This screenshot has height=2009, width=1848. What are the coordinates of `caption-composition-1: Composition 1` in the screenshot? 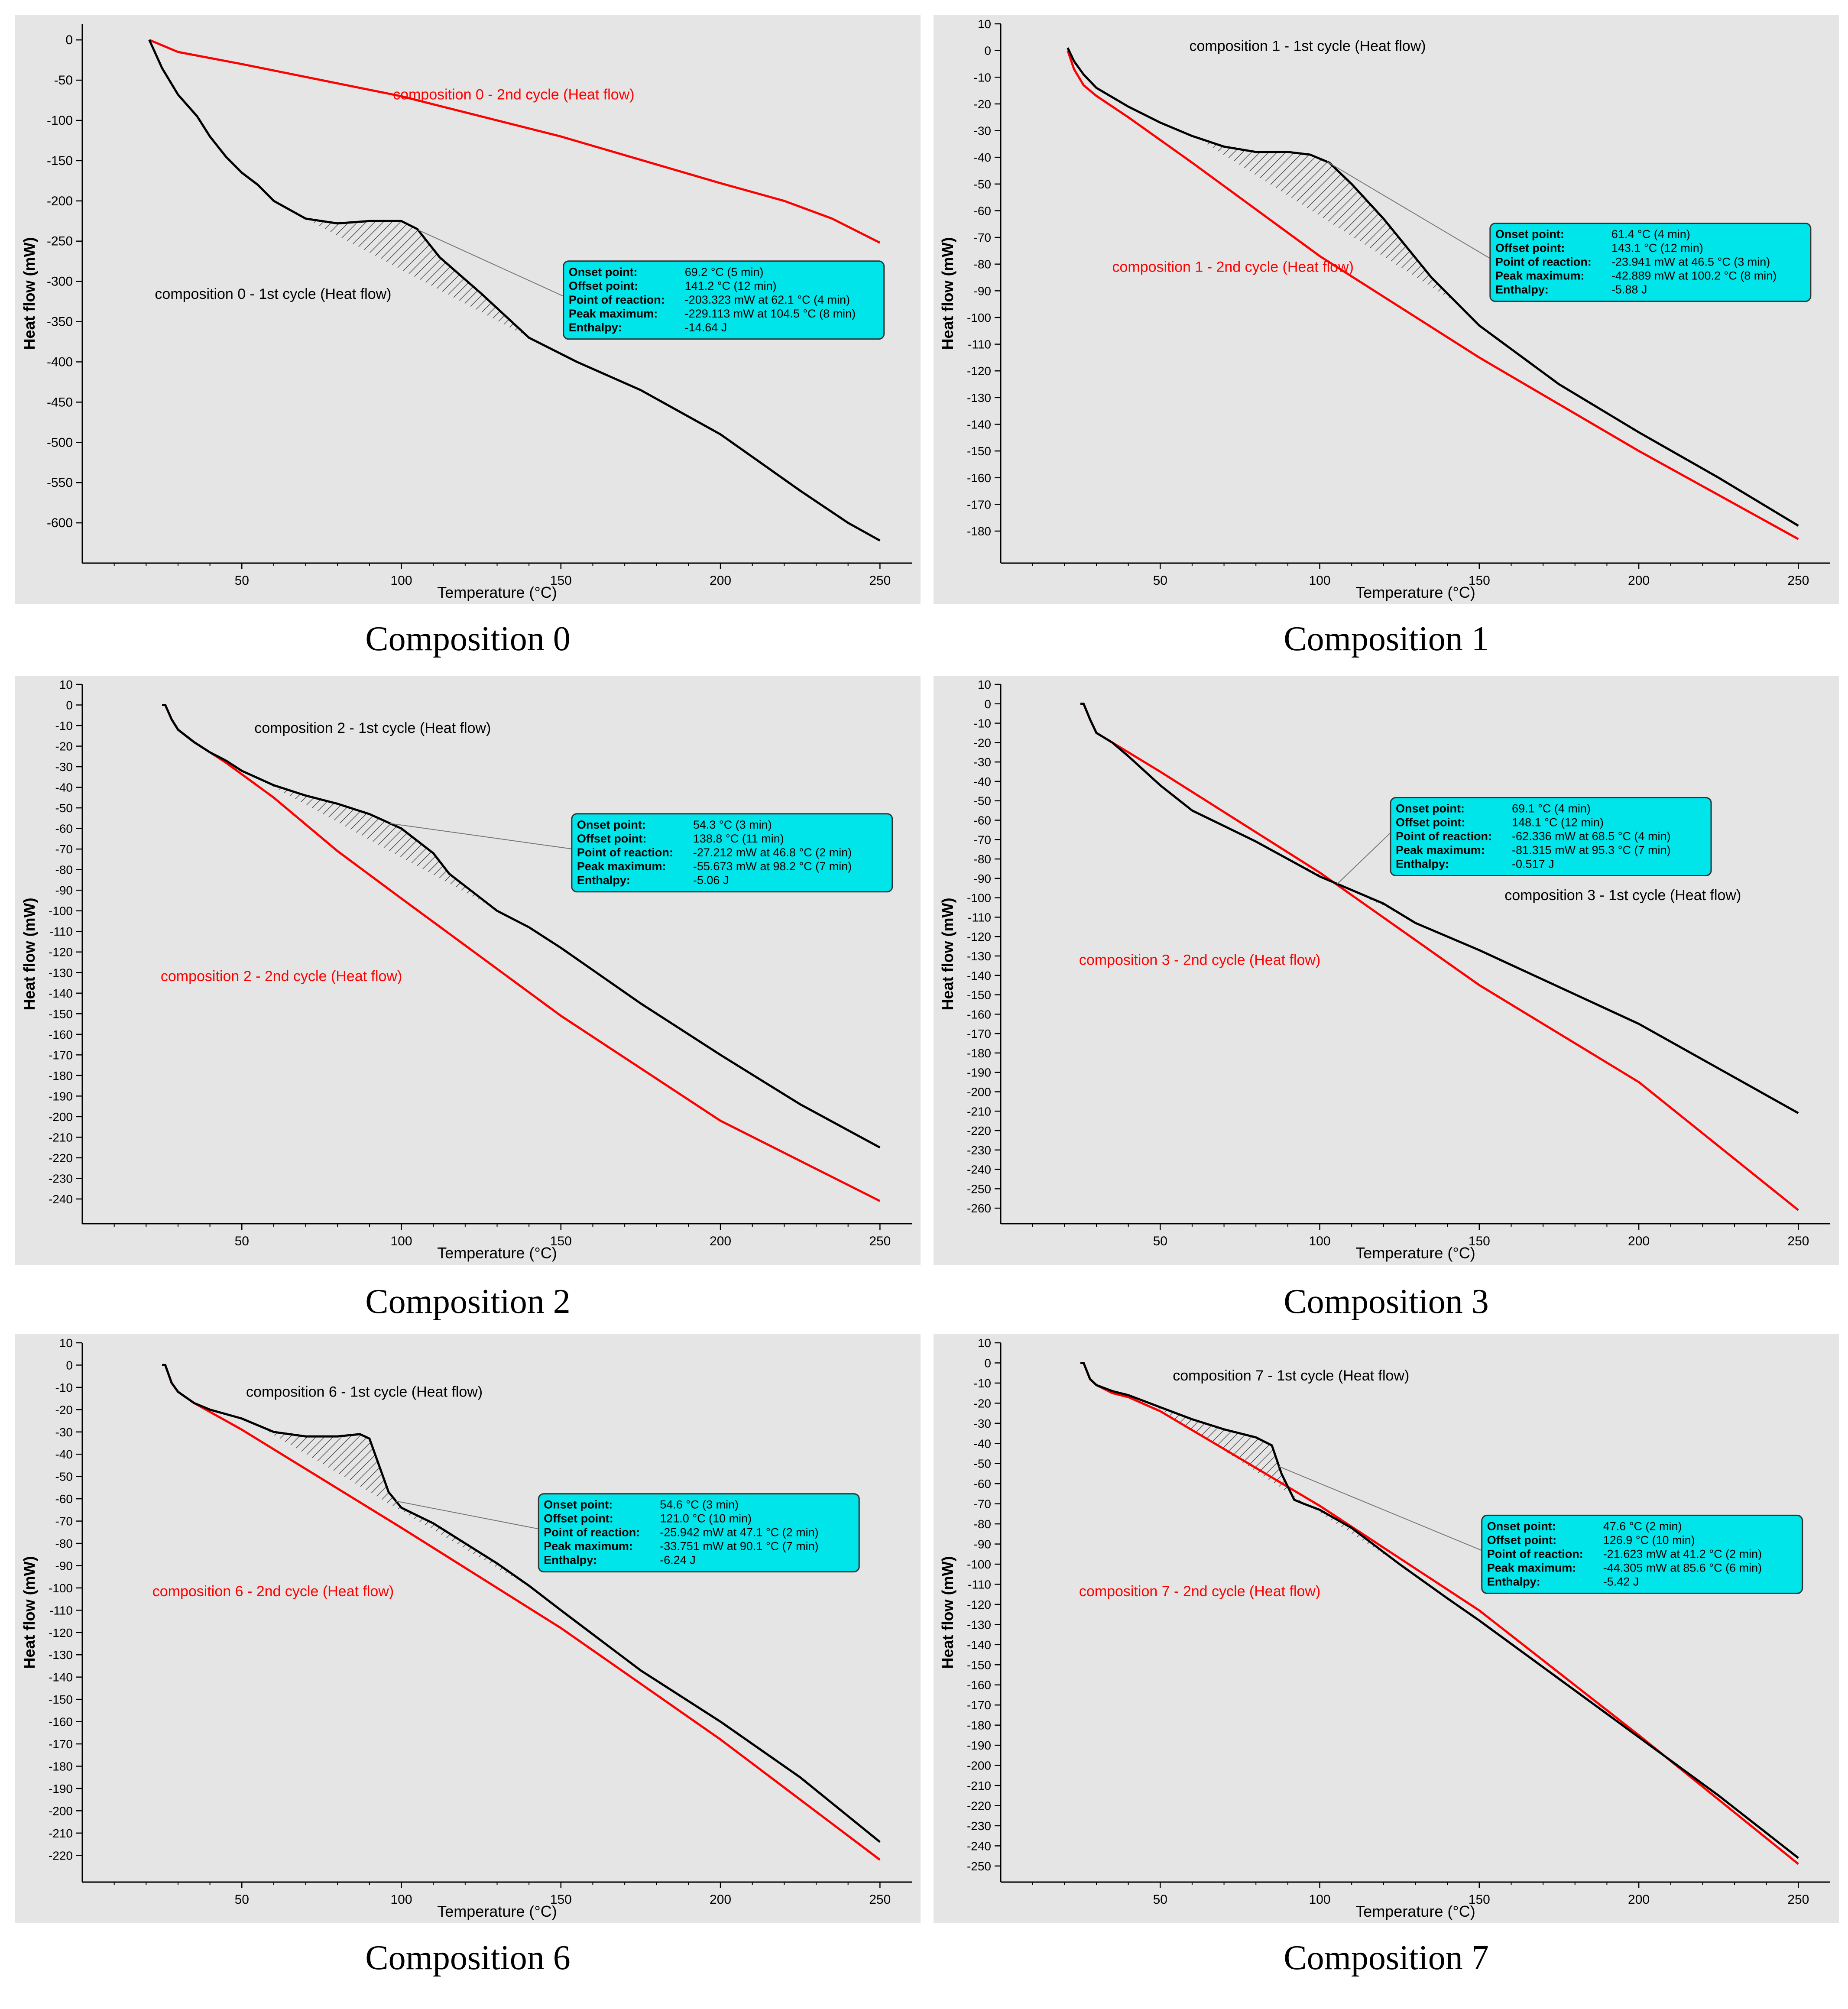 It's located at (1386, 639).